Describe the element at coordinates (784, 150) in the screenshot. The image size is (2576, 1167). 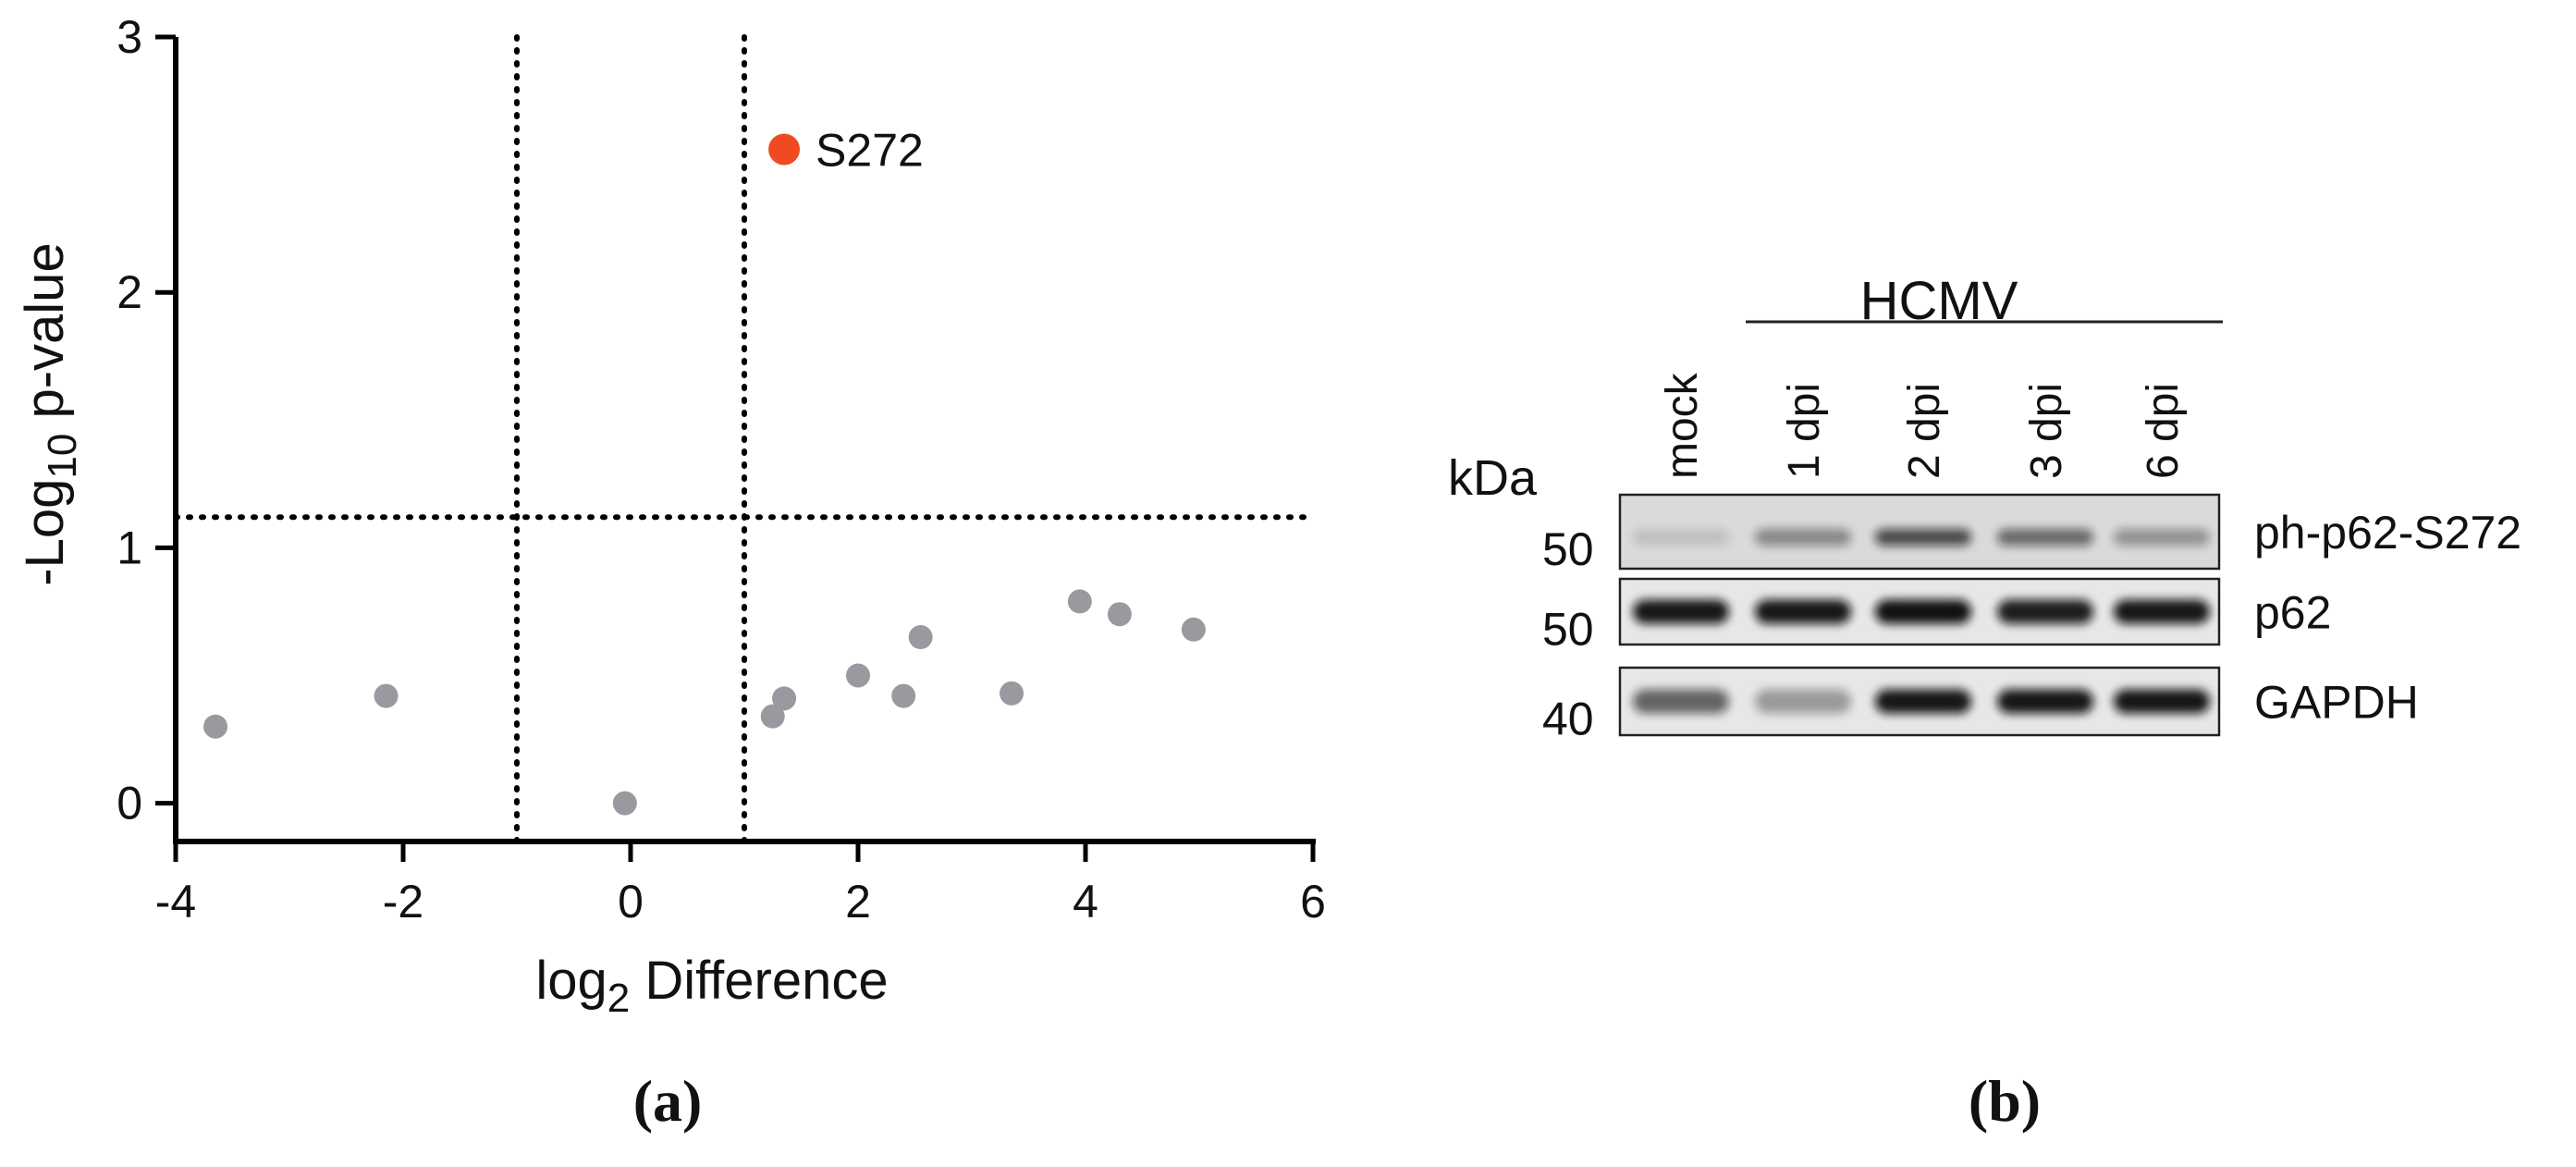
I see `highlighted-point` at that location.